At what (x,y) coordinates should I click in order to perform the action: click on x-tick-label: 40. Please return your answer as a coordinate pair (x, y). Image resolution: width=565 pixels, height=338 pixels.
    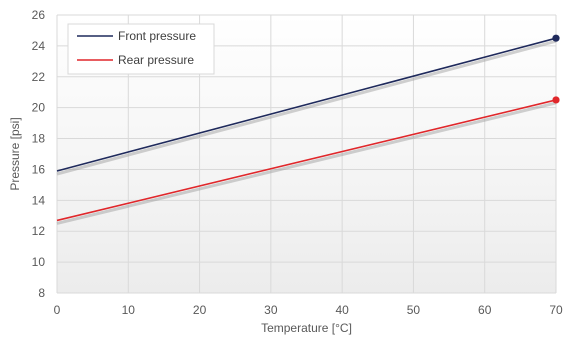
    Looking at the image, I should click on (342, 310).